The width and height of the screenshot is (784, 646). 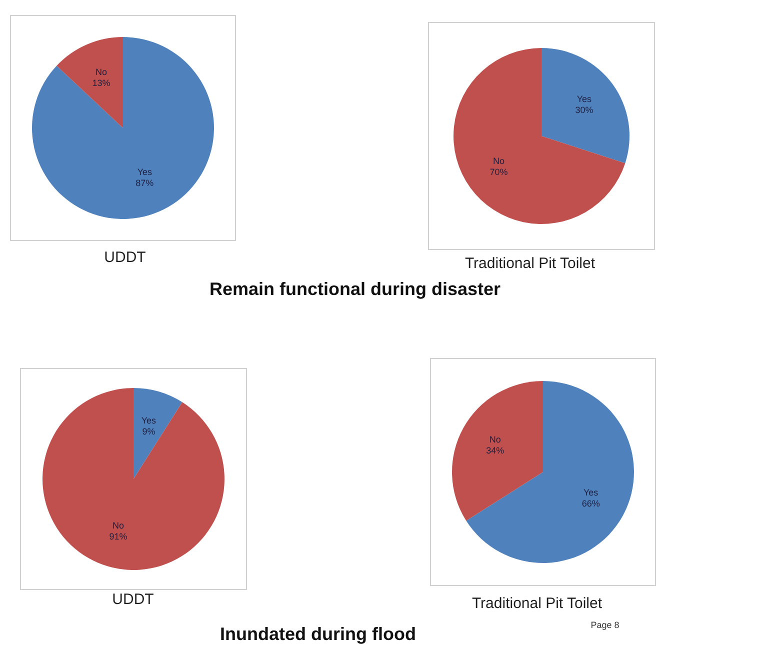 What do you see at coordinates (591, 503) in the screenshot?
I see `data-label: 66%` at bounding box center [591, 503].